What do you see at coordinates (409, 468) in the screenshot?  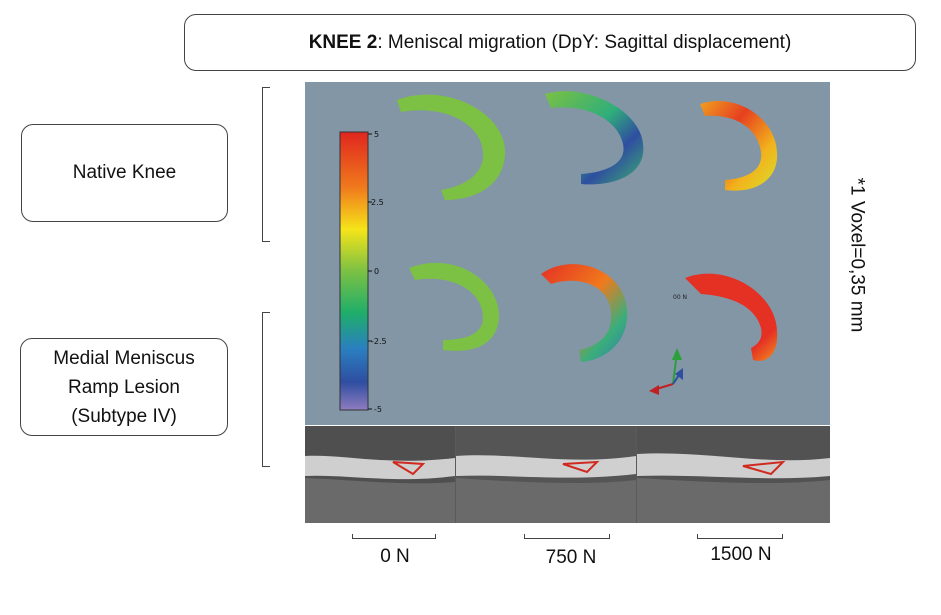 I see `lesion-outline-0n` at bounding box center [409, 468].